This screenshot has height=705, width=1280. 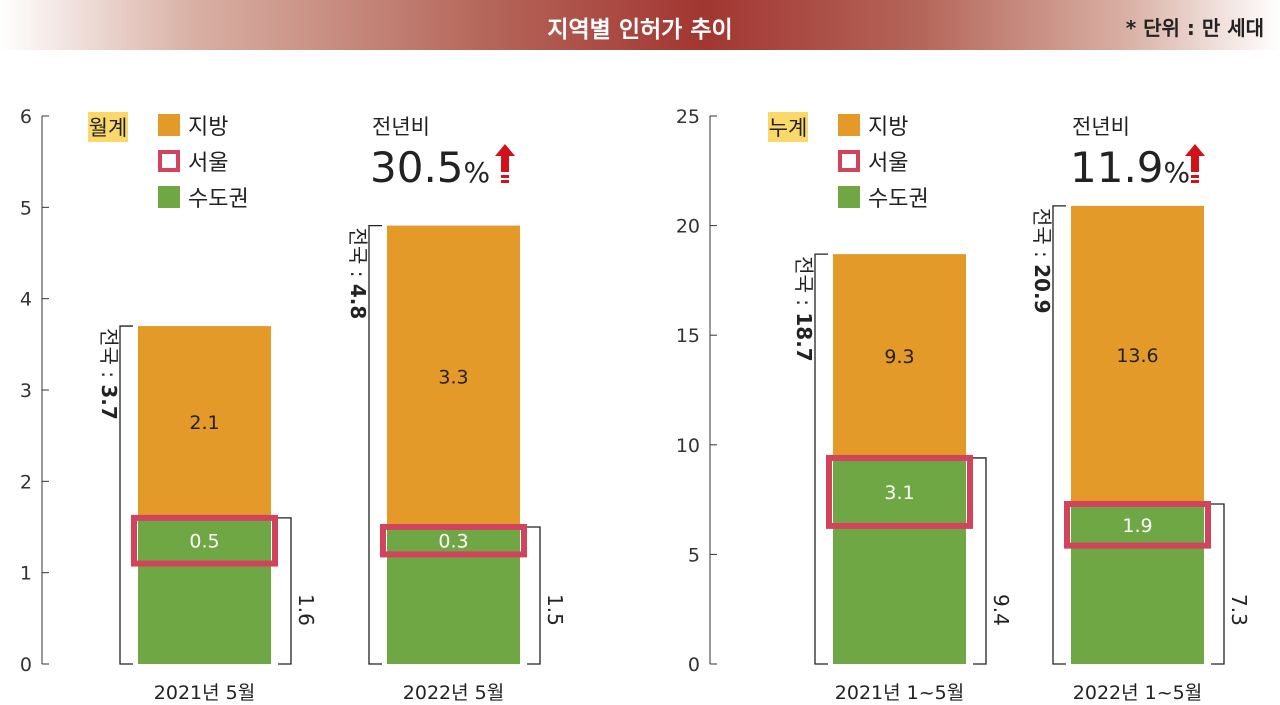 I want to click on y-tick-label: 6, so click(x=26, y=117).